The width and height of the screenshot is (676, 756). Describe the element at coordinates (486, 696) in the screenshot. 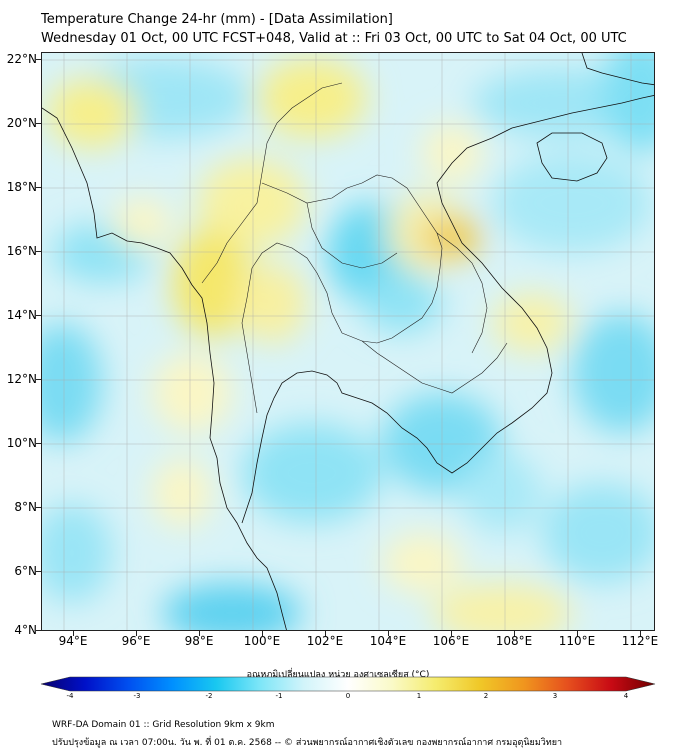

I see `colorbar-tick: 2` at that location.